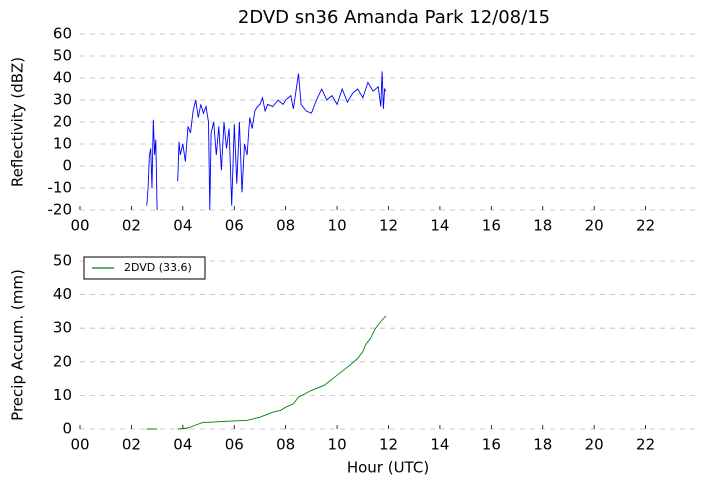 The height and width of the screenshot is (490, 707). I want to click on y-tick-label: 60, so click(62, 34).